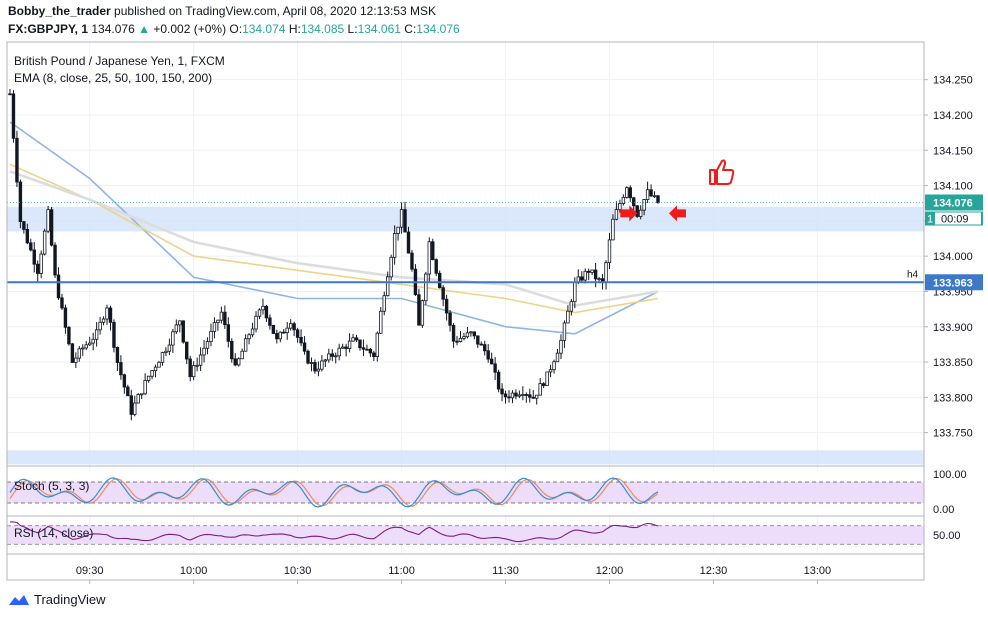  I want to click on close-value: 134.076, so click(438, 29).